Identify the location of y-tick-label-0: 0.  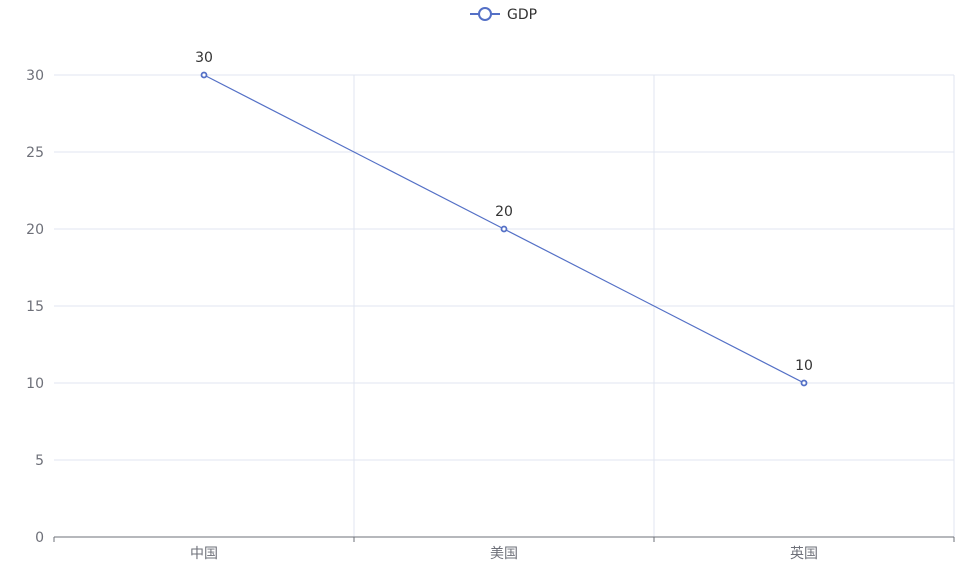
(39, 538).